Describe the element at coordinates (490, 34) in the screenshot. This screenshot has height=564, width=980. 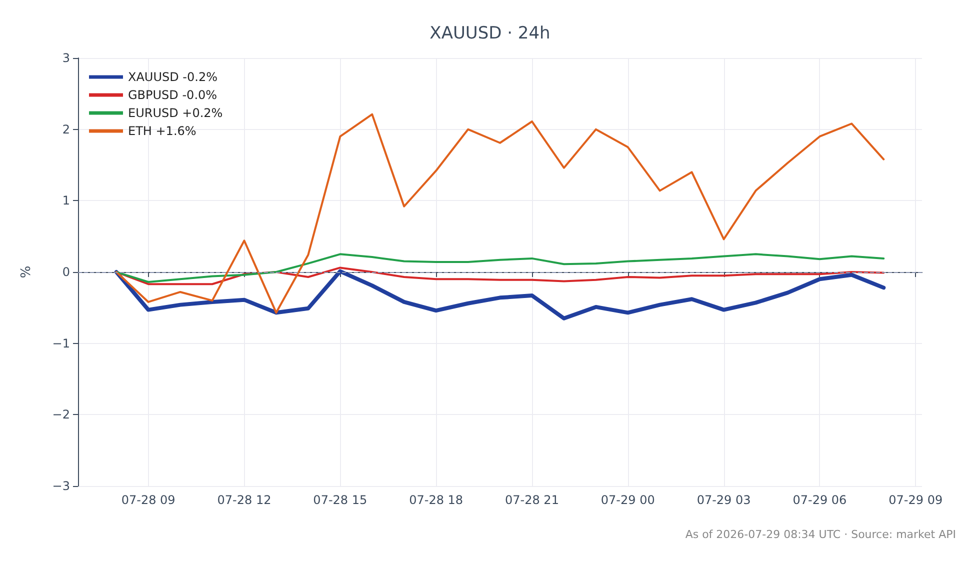
I see `chart-title: XAUUSD · 24h` at that location.